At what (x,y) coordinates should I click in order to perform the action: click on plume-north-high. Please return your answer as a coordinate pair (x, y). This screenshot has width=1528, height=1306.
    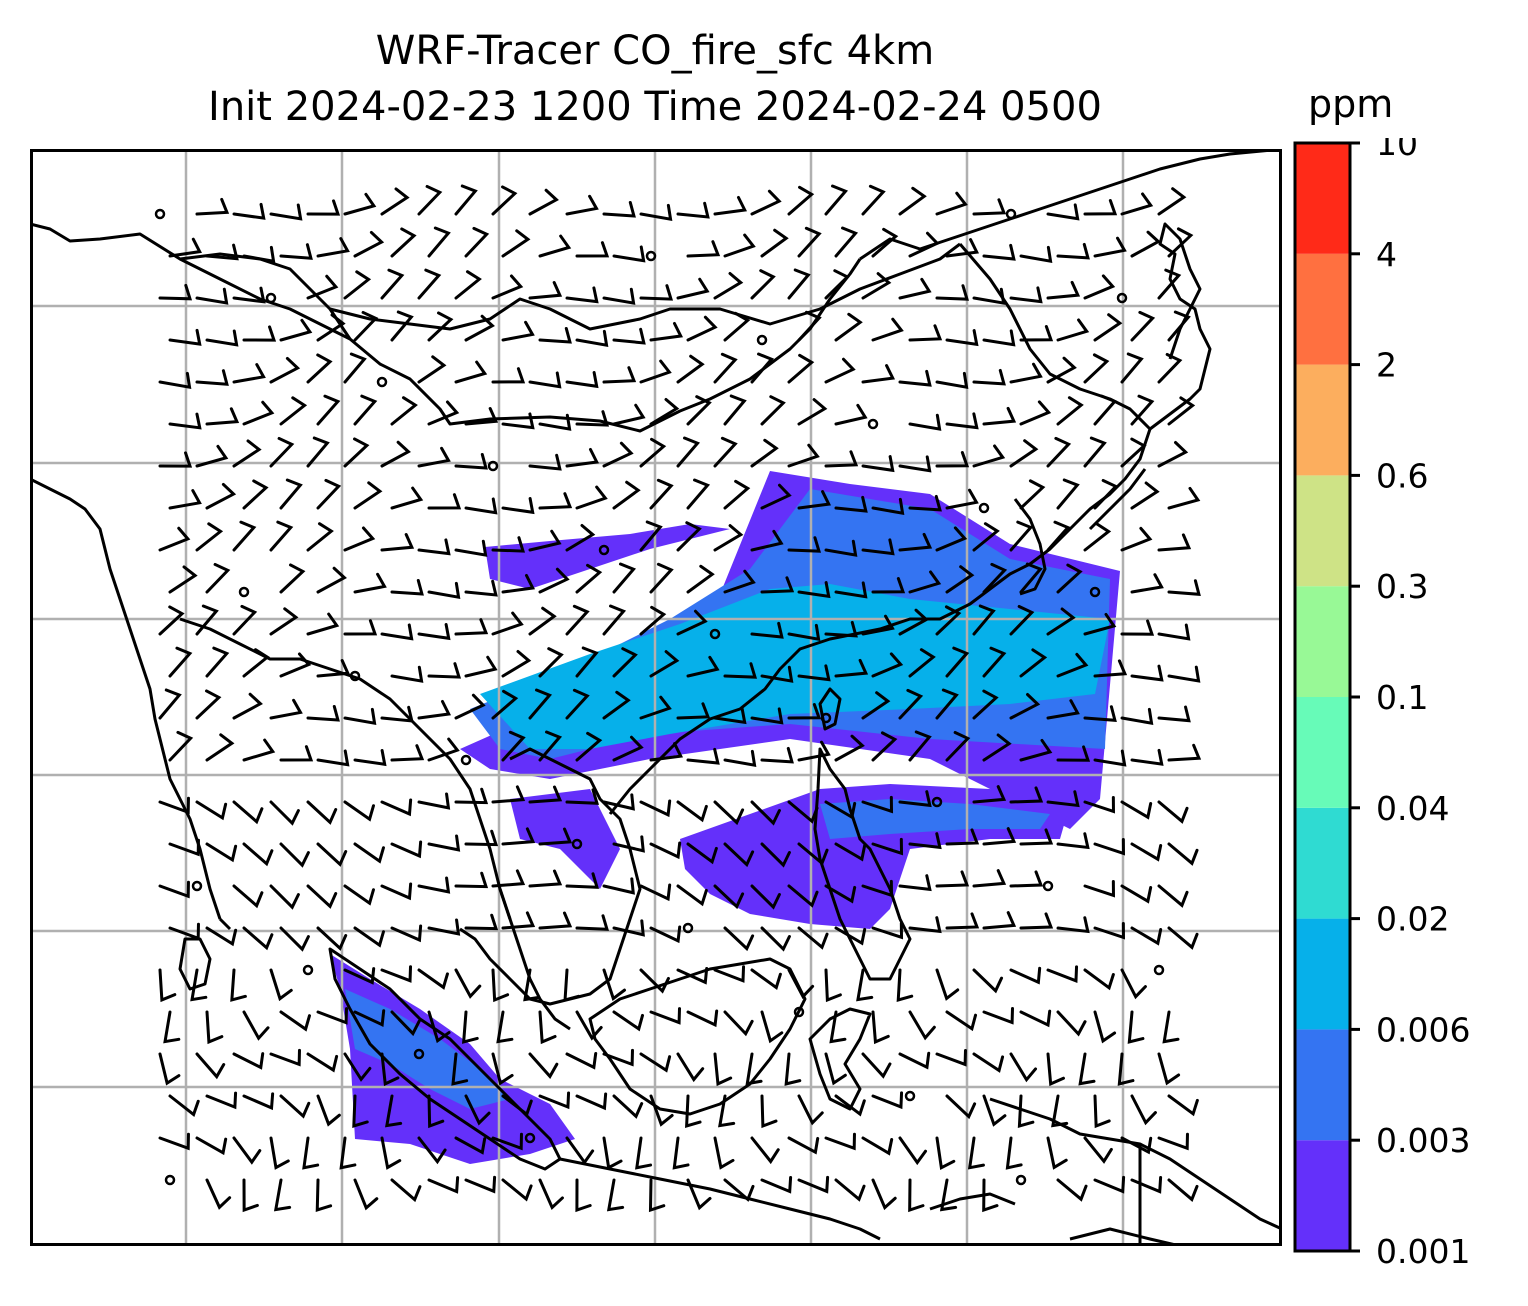
    Looking at the image, I should click on (795, 666).